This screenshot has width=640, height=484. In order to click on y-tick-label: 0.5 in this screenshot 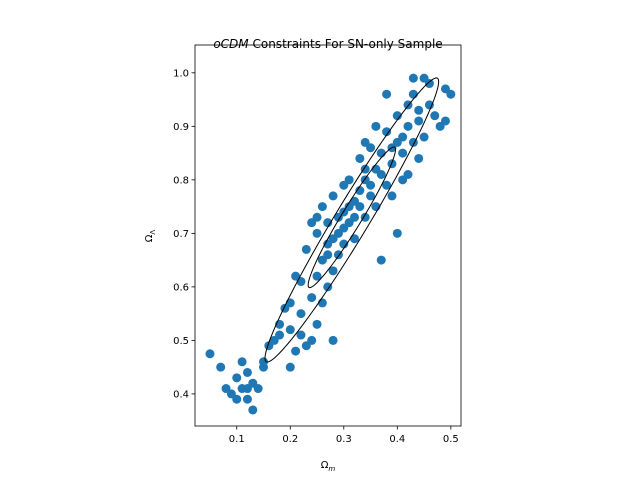, I will do `click(181, 341)`.